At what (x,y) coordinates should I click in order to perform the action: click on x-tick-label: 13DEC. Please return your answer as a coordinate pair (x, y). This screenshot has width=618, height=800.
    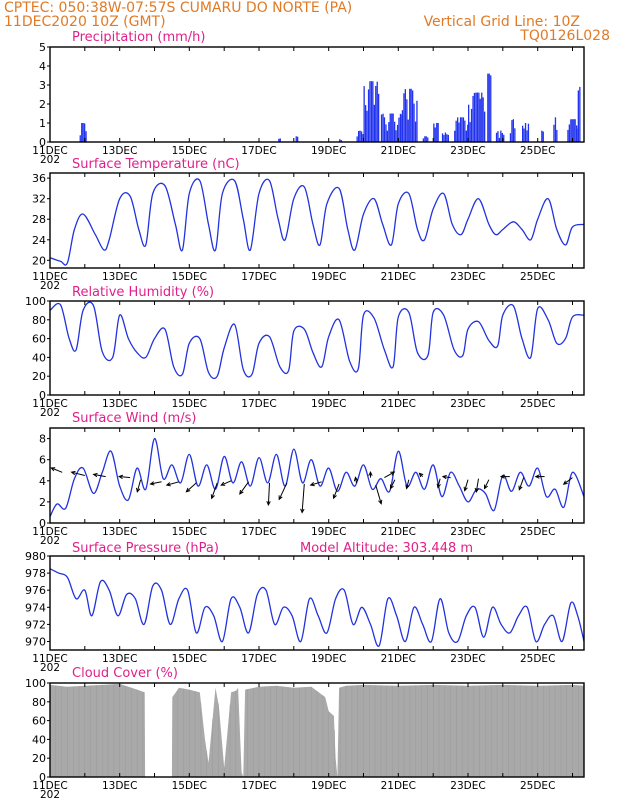
    Looking at the image, I should click on (119, 532).